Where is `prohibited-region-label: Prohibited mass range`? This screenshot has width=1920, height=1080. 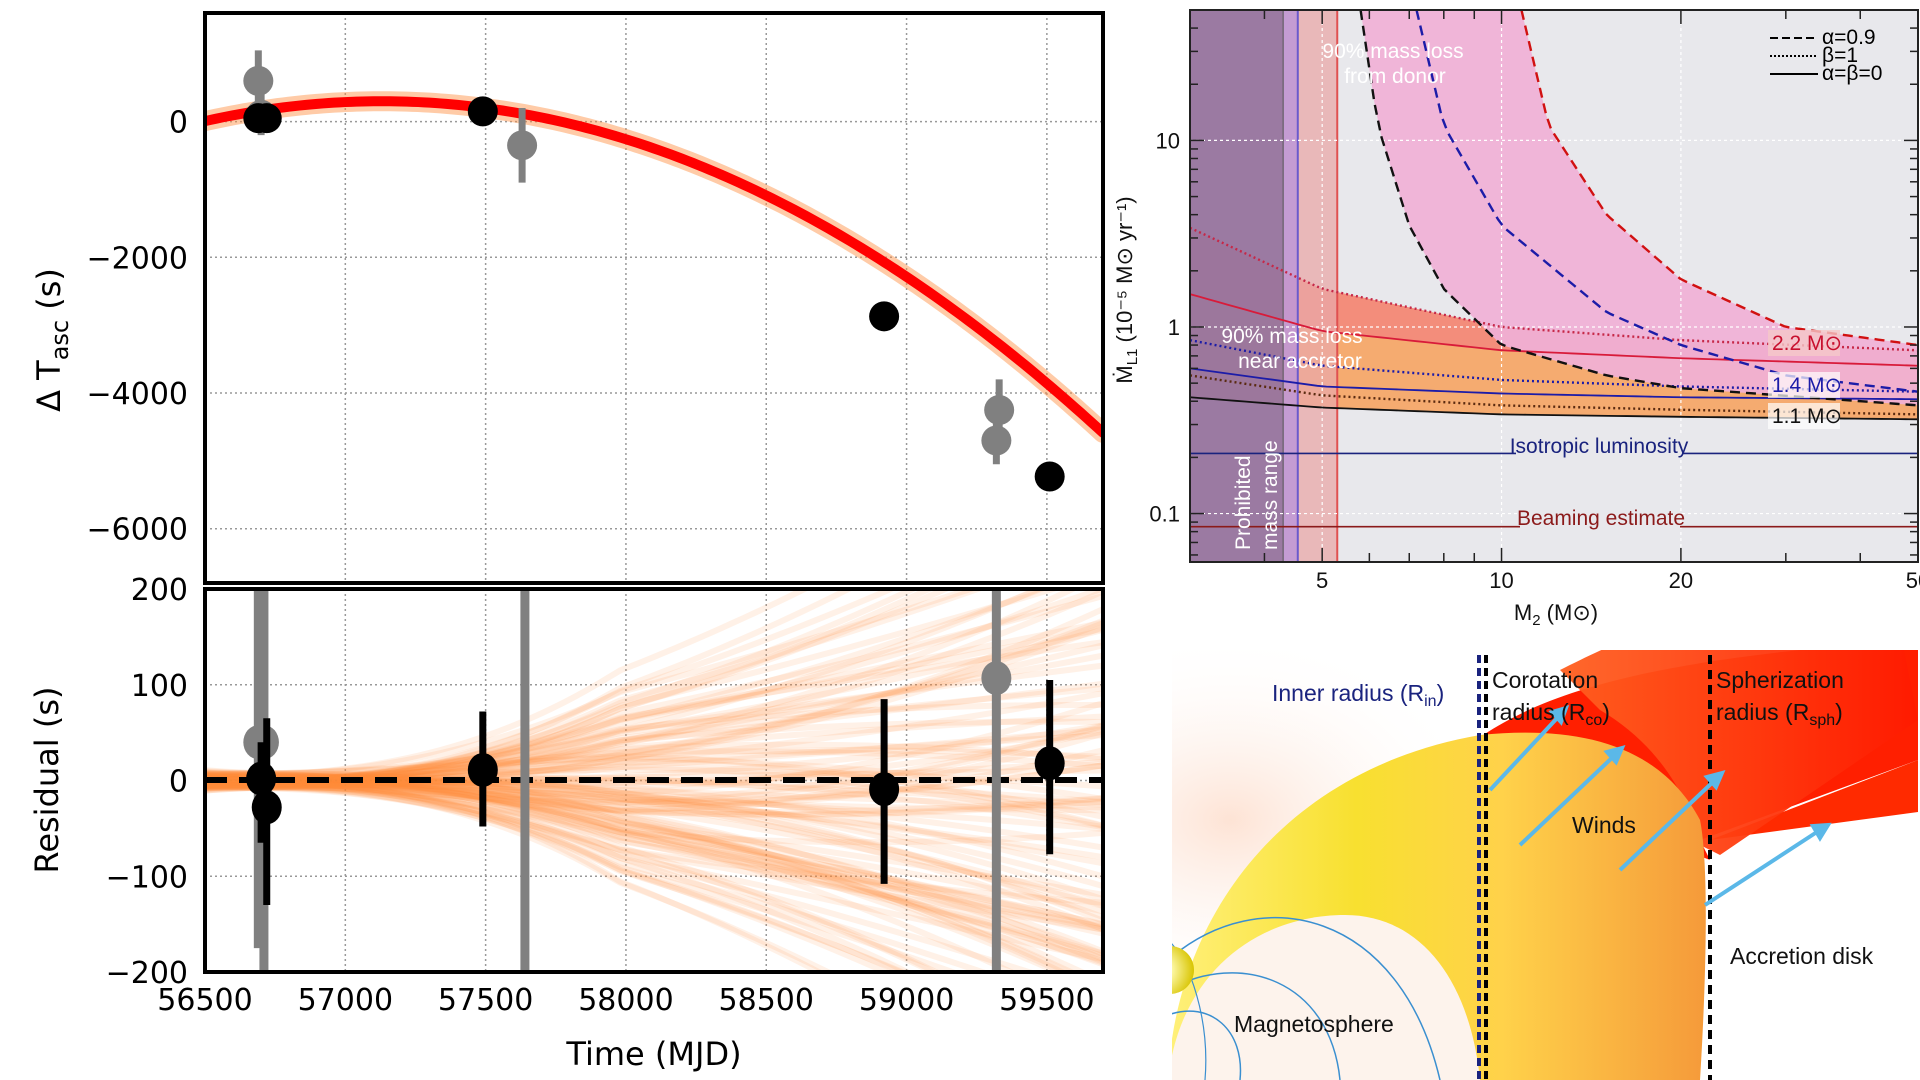 prohibited-region-label: Prohibited mass range is located at coordinates (1257, 495).